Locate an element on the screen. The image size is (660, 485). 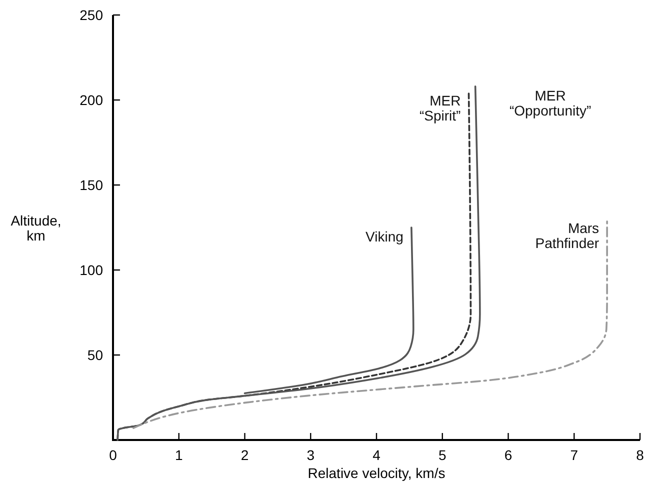
x-tick-label: 1 is located at coordinates (178, 455).